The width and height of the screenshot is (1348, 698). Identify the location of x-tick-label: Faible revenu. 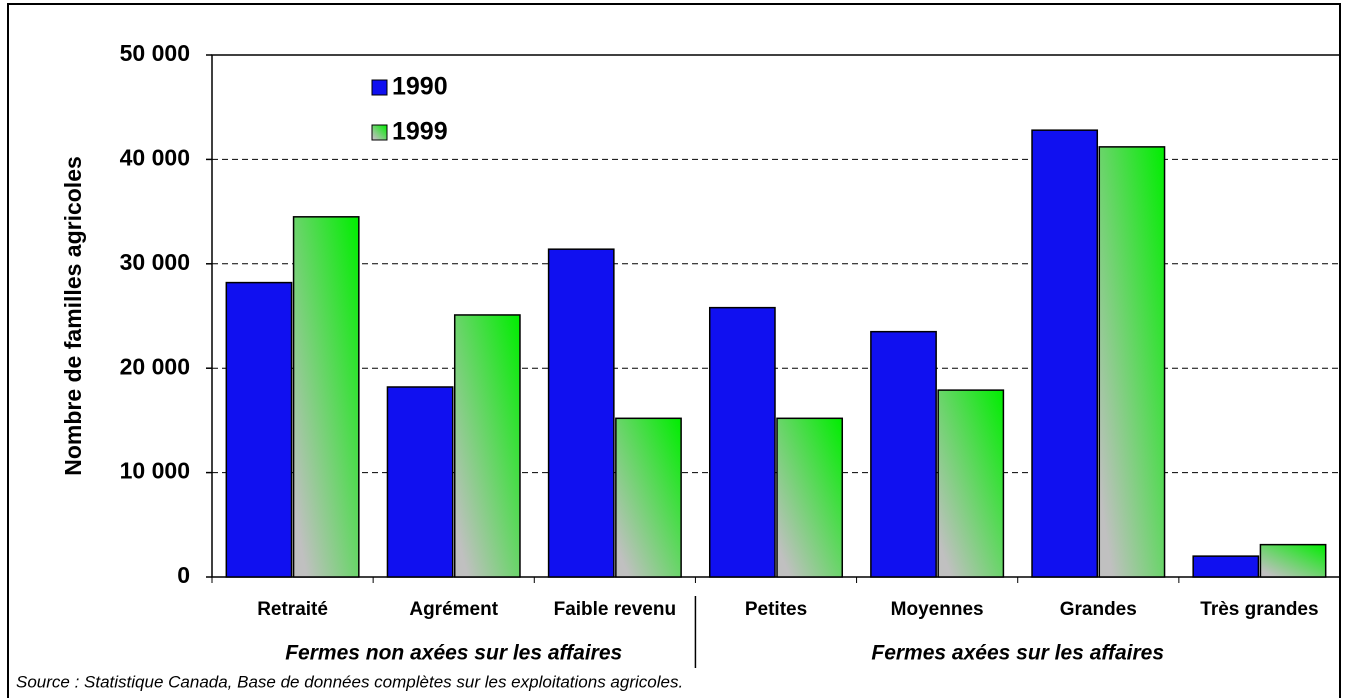
(615, 609).